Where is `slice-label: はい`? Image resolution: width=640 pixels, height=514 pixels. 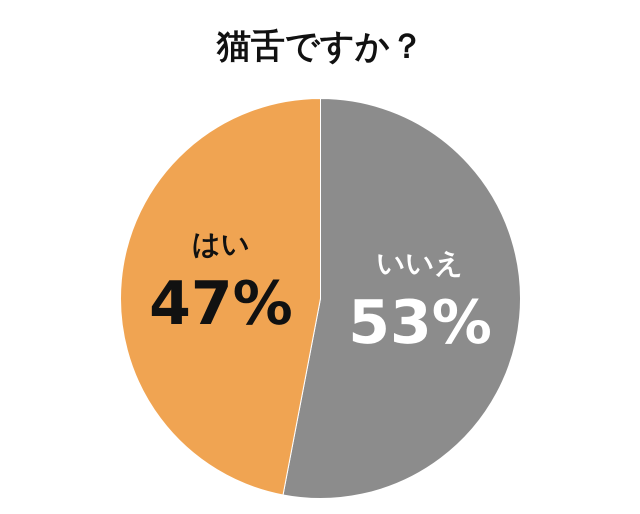 slice-label: はい is located at coordinates (221, 244).